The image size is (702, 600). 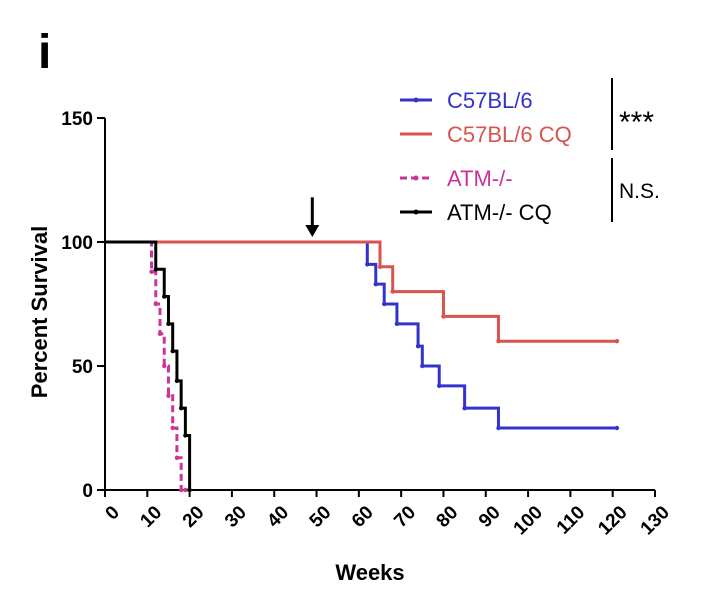 What do you see at coordinates (82, 367) in the screenshot?
I see `y-tick-label: 50` at bounding box center [82, 367].